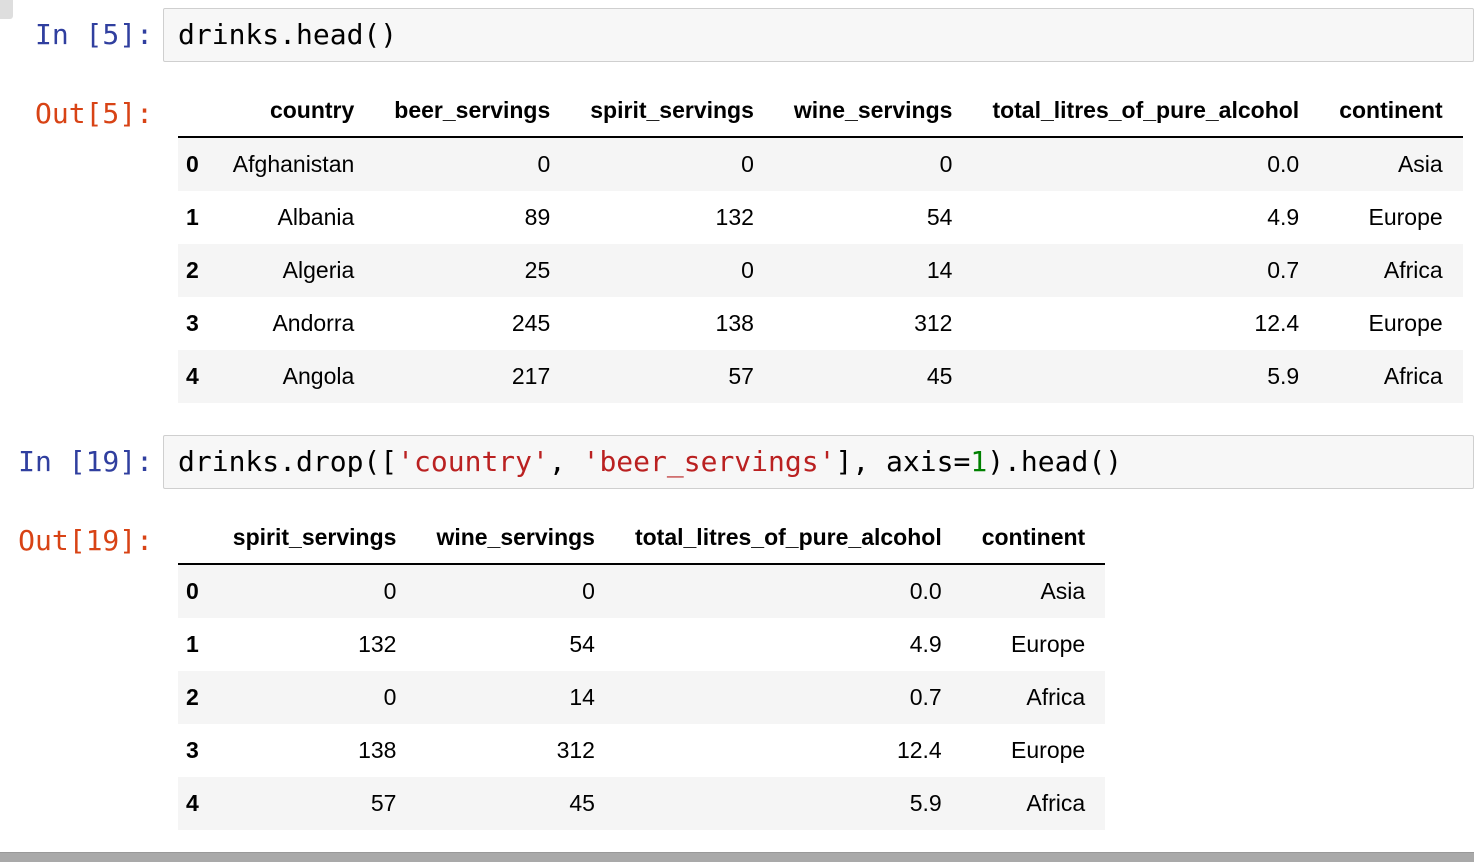  Describe the element at coordinates (293, 110) in the screenshot. I see `column-header: country` at that location.